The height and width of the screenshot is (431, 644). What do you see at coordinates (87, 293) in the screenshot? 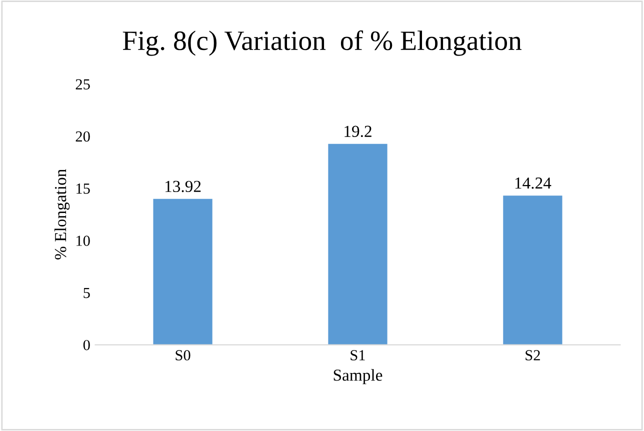
I see `y-tick-label: 5` at bounding box center [87, 293].